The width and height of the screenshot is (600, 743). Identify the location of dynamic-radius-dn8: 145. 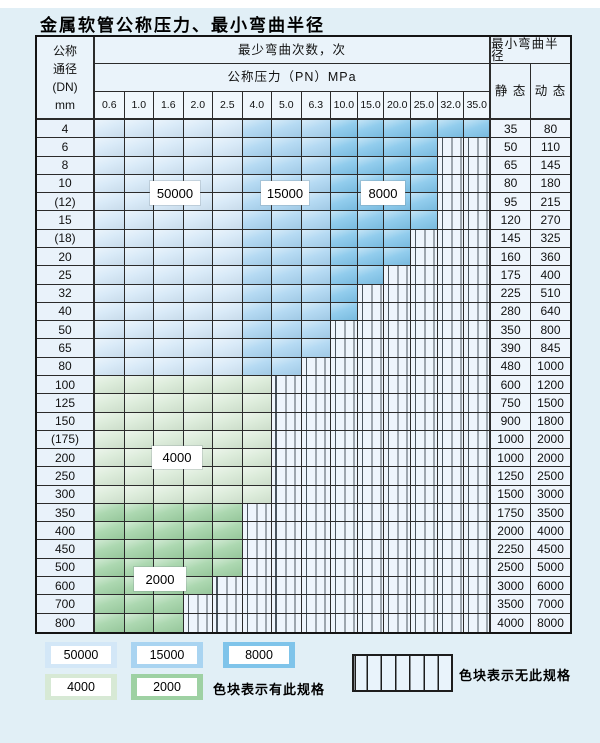
(550, 165).